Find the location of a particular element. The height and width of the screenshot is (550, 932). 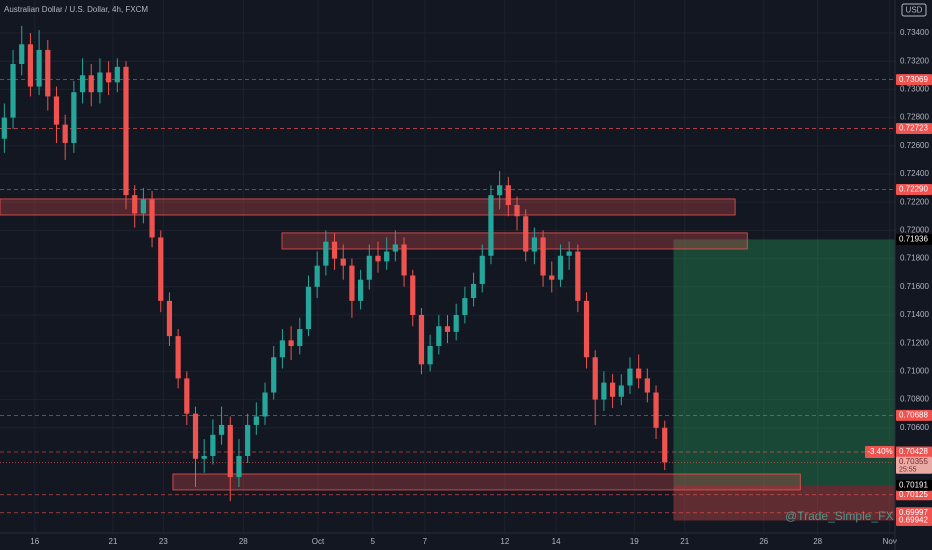

y-tick-label: 0.71600 is located at coordinates (914, 286).